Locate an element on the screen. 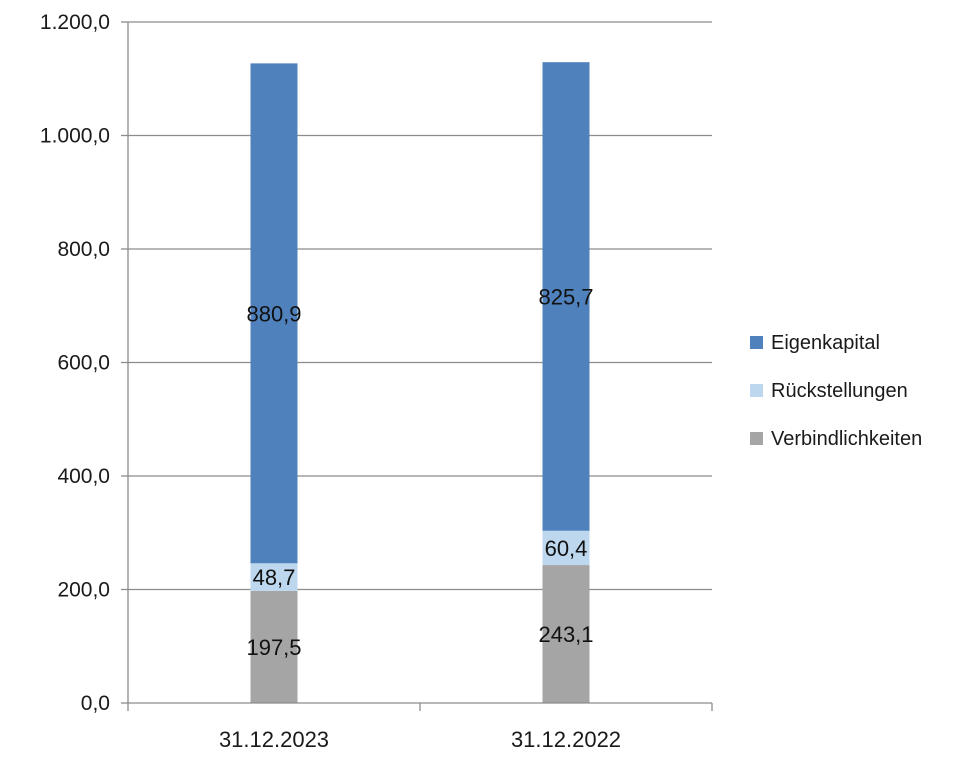 This screenshot has height=757, width=967. y-tick-label: 1.000,0 is located at coordinates (75, 136).